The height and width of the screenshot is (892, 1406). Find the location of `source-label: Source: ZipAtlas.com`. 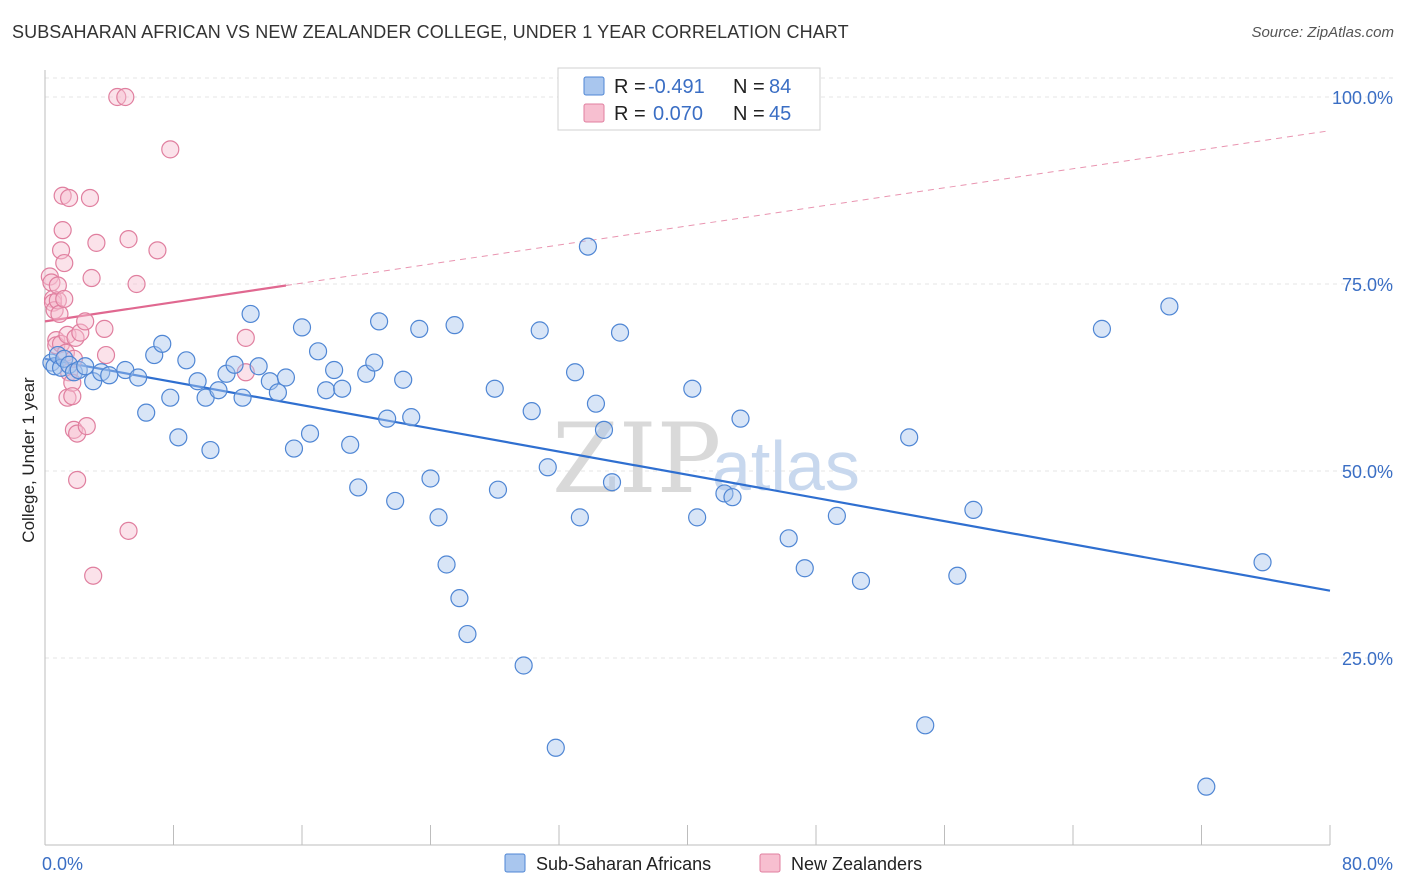

source-label: Source: ZipAtlas.com is located at coordinates (1322, 32).